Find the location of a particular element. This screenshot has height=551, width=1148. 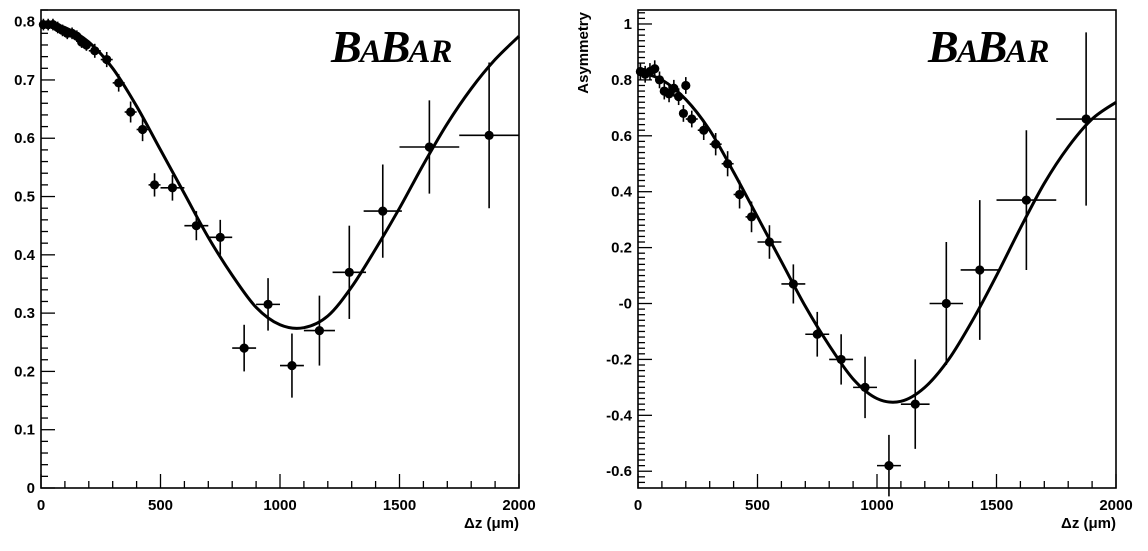

y-tick-label: 0.5 is located at coordinates (24, 197).